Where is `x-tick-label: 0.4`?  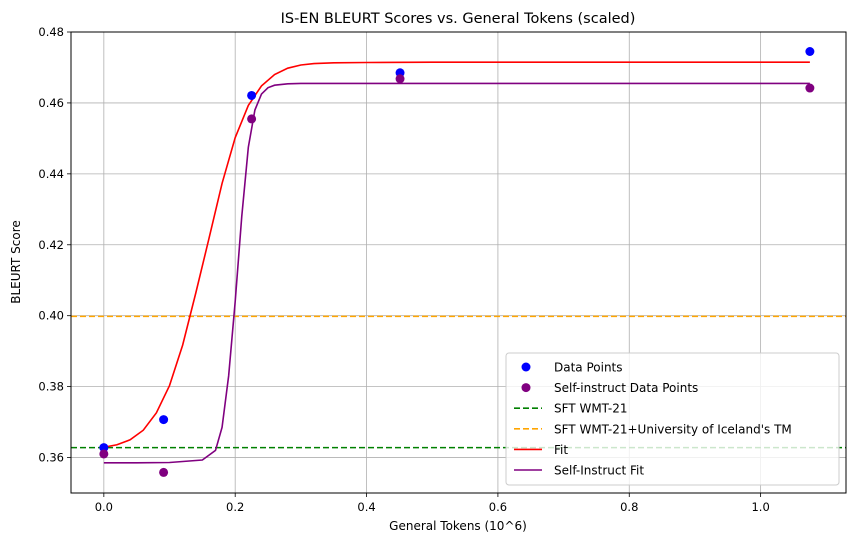
x-tick-label: 0.4 is located at coordinates (366, 507).